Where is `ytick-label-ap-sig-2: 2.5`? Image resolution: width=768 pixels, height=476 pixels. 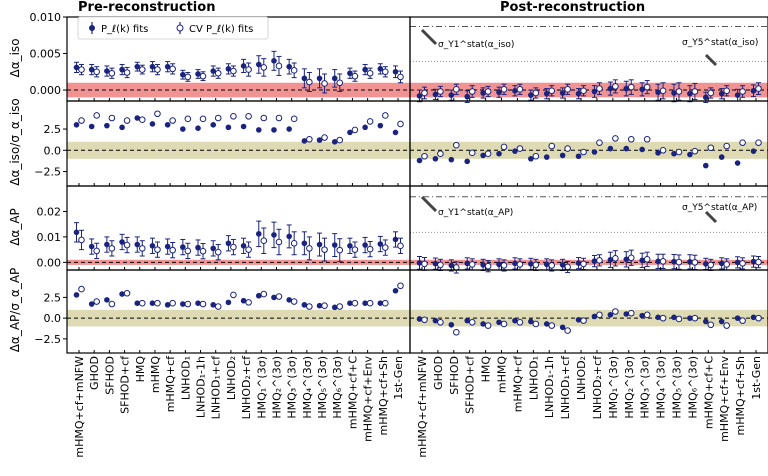 ytick-label-ap-sig-2: 2.5 is located at coordinates (53, 297).